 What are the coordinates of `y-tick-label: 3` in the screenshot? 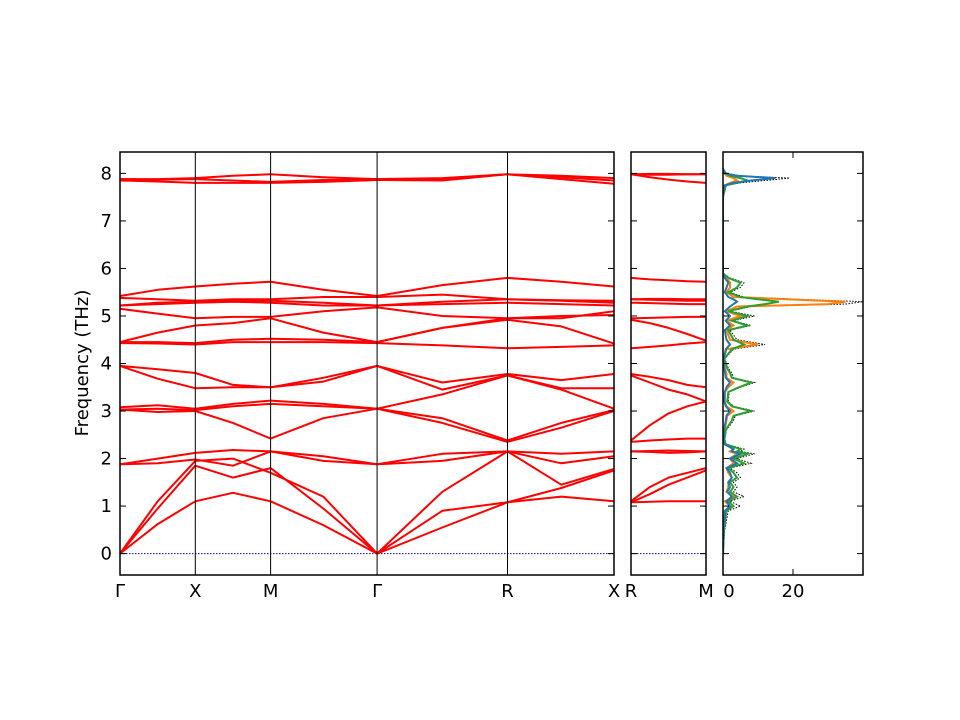 It's located at (106, 411).